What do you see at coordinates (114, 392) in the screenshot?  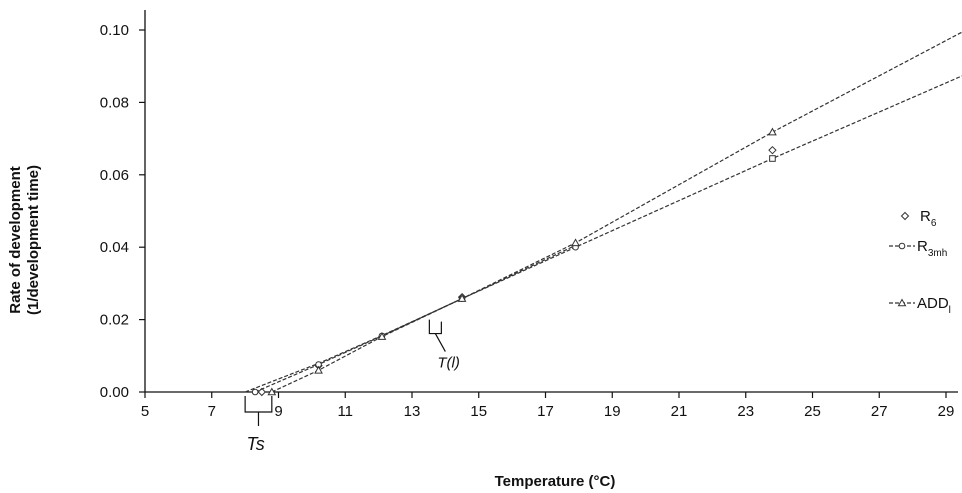 I see `y-tick-label: 0.00` at bounding box center [114, 392].